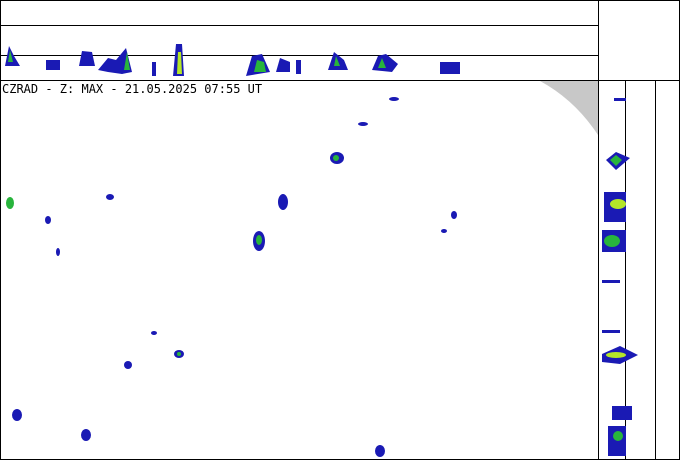 This screenshot has height=460, width=680. I want to click on side-profile-right, so click(620, 277).